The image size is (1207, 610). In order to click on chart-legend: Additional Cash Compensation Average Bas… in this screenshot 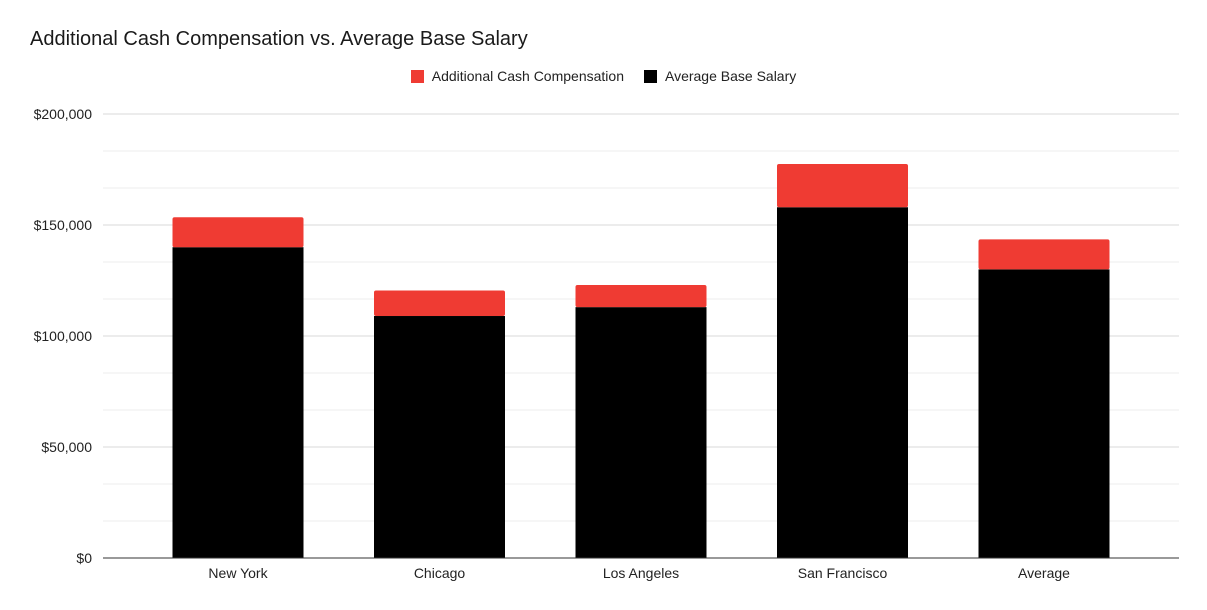, I will do `click(603, 76)`.